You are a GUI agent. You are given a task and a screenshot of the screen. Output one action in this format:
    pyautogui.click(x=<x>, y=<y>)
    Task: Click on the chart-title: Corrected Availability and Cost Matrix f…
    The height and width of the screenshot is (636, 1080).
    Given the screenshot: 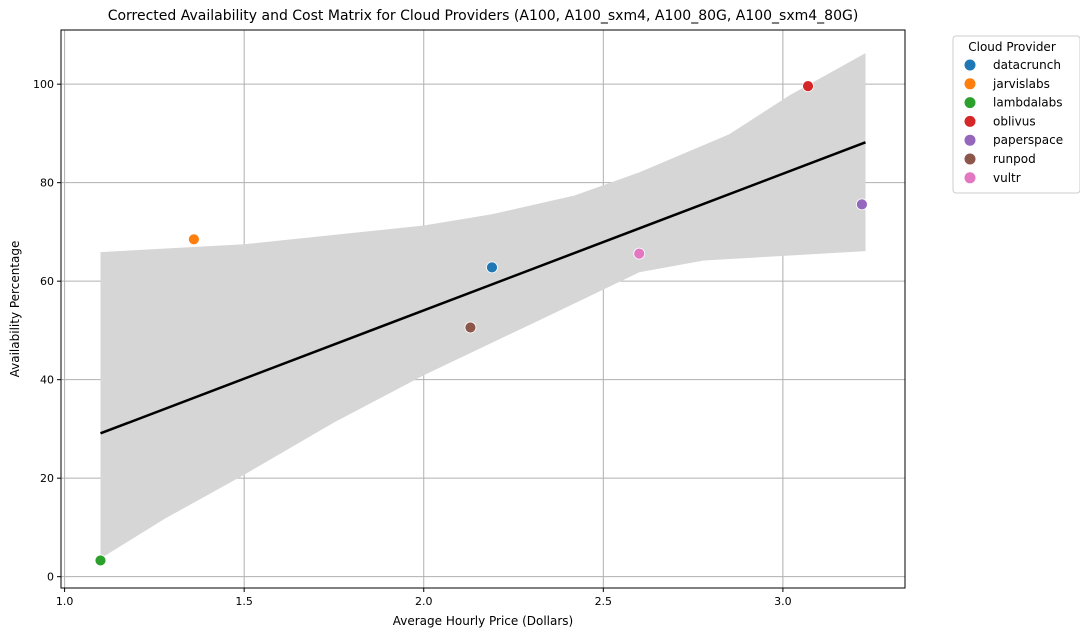 What is the action you would take?
    pyautogui.click(x=483, y=16)
    